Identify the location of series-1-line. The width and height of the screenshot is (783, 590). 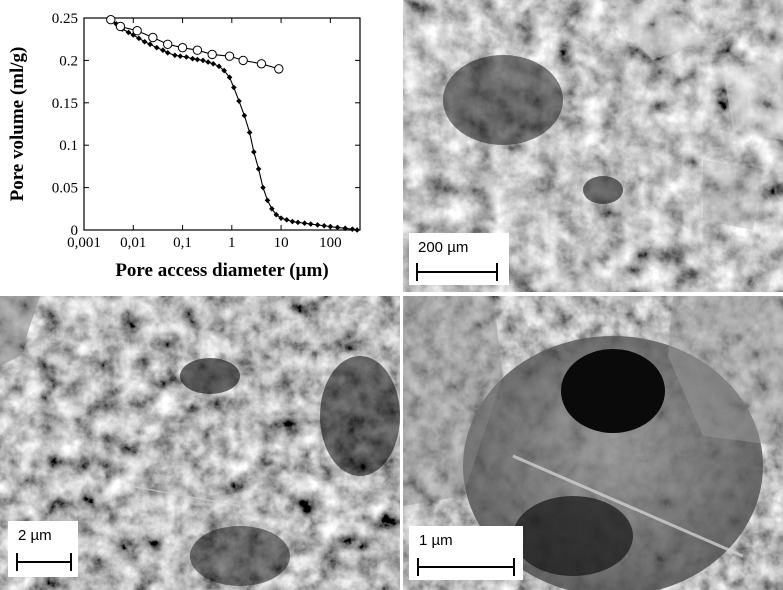
(234, 125).